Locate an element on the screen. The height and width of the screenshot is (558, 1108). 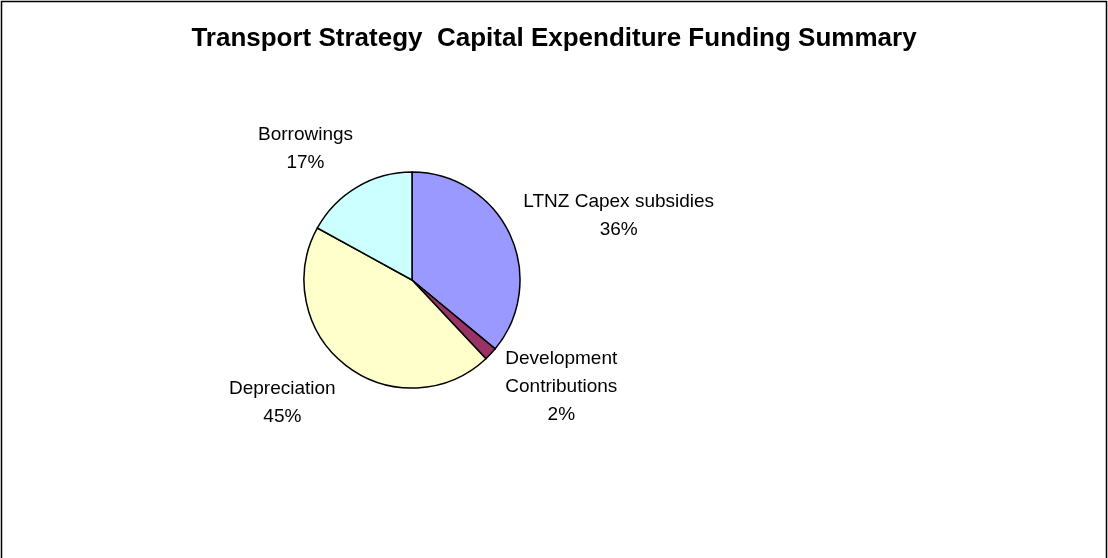
data-label: 2% is located at coordinates (561, 414).